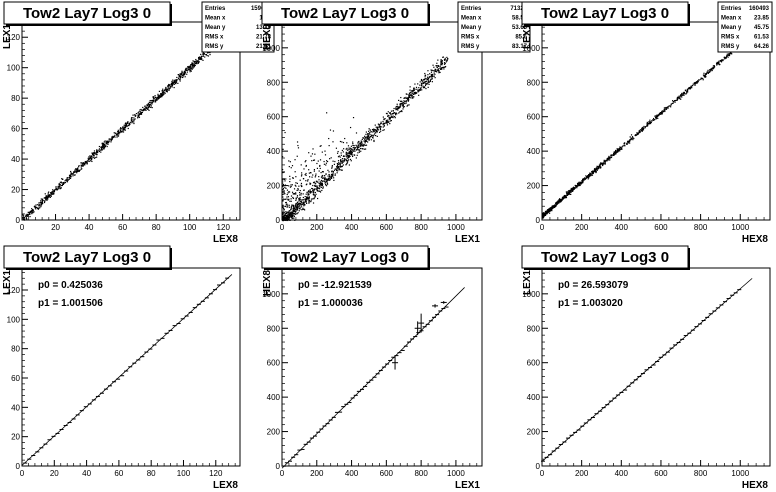 This screenshot has width=776, height=492. I want to click on x-tick-label: 40, so click(86, 473).